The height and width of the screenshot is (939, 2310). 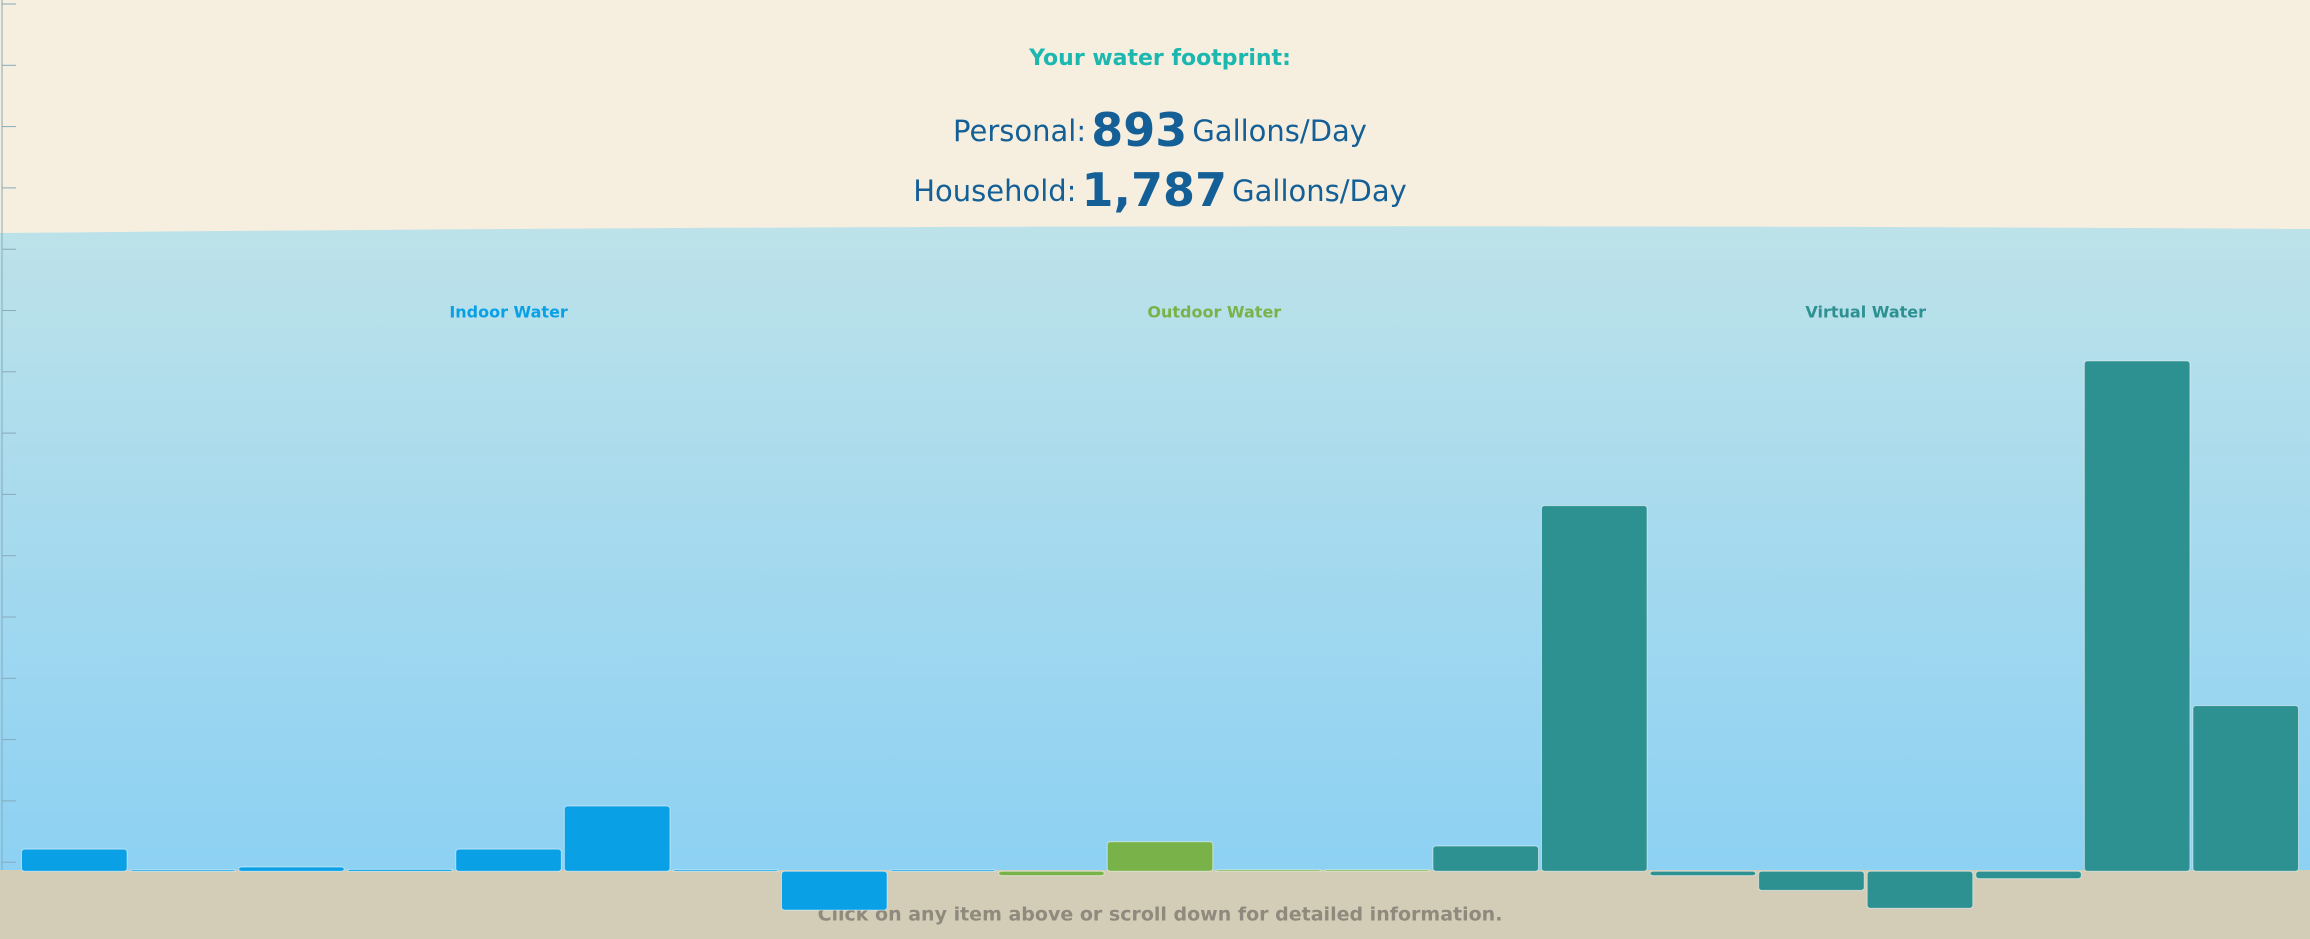 I want to click on household-value: 1,787, so click(x=1155, y=190).